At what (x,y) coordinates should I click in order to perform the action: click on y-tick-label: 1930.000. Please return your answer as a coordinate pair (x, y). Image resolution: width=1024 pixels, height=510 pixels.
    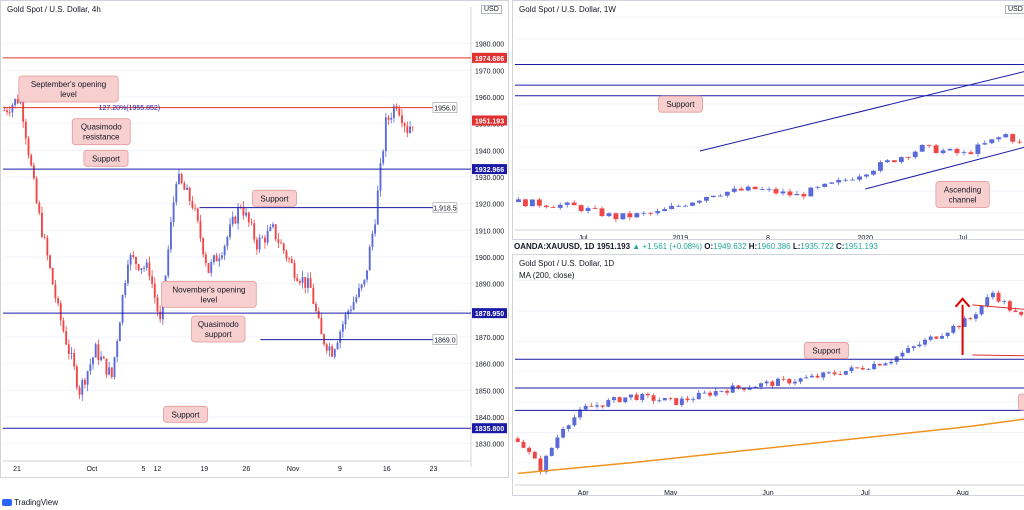
    Looking at the image, I should click on (489, 178).